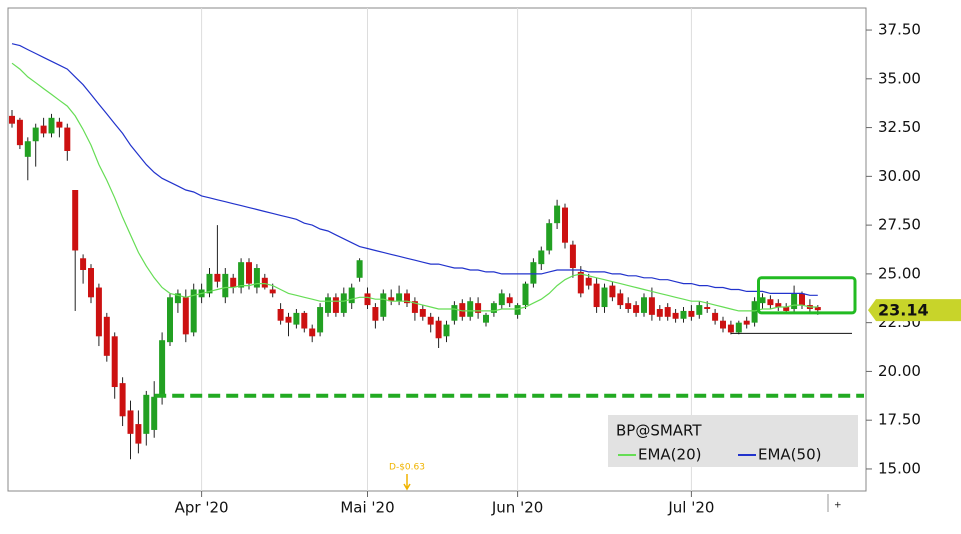 Image resolution: width=961 pixels, height=534 pixels. Describe the element at coordinates (407, 482) in the screenshot. I see `dividend-arrow` at that location.